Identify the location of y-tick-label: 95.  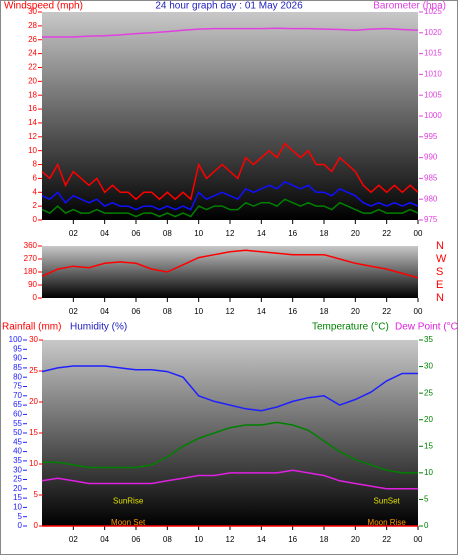
(17, 348).